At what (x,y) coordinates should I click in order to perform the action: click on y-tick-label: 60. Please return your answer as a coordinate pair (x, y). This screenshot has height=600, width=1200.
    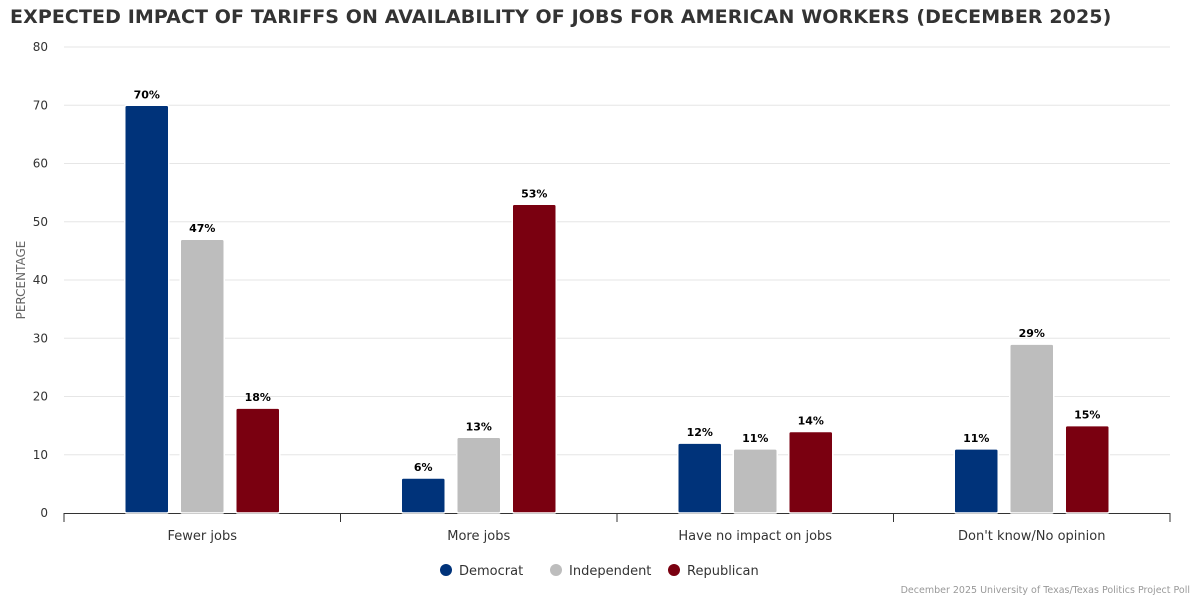
    Looking at the image, I should click on (40, 164).